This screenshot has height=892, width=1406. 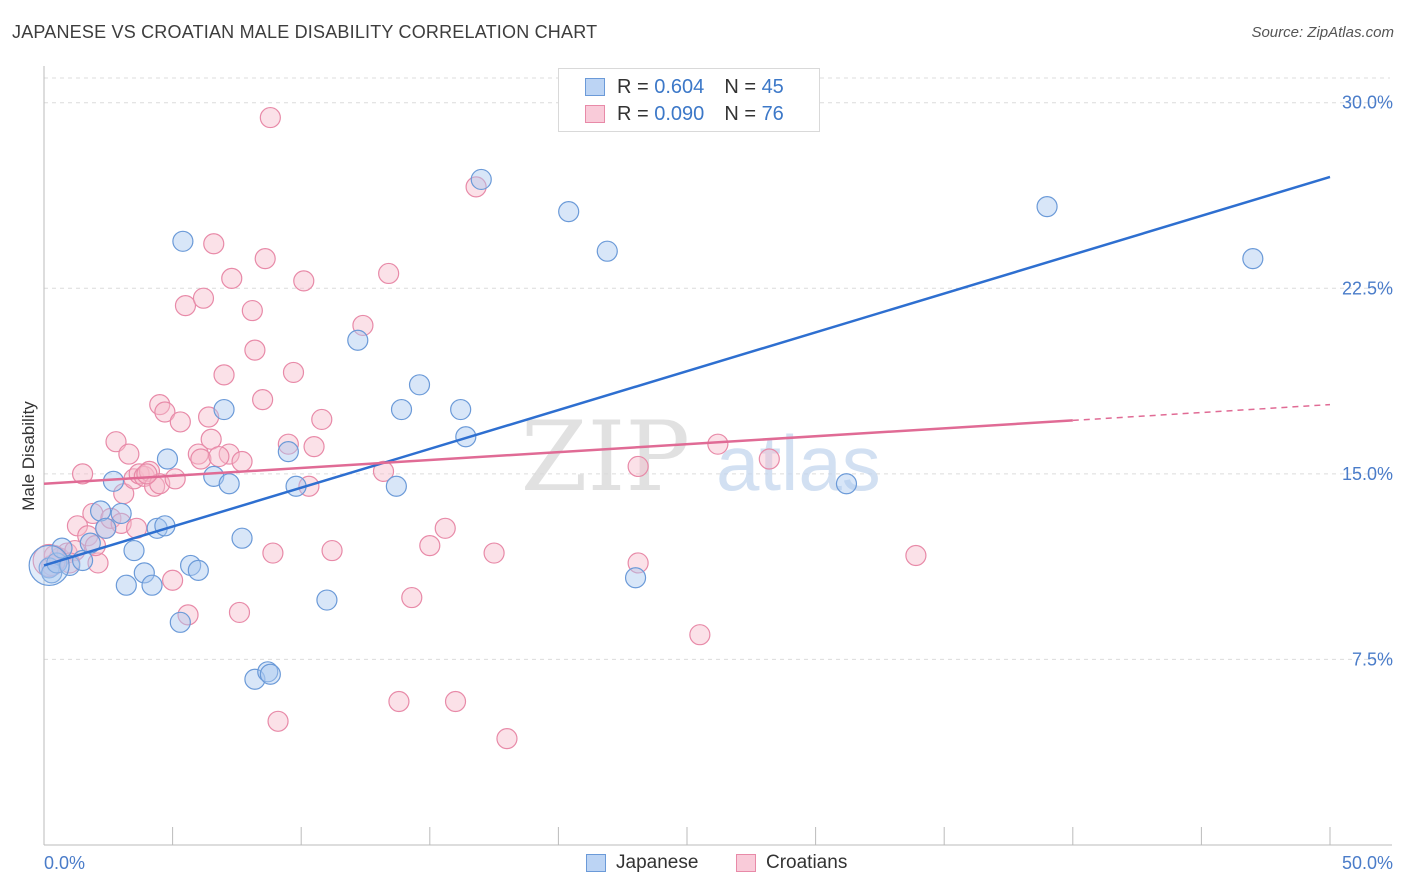 I want to click on legend-r-value: 0.090, so click(x=679, y=113).